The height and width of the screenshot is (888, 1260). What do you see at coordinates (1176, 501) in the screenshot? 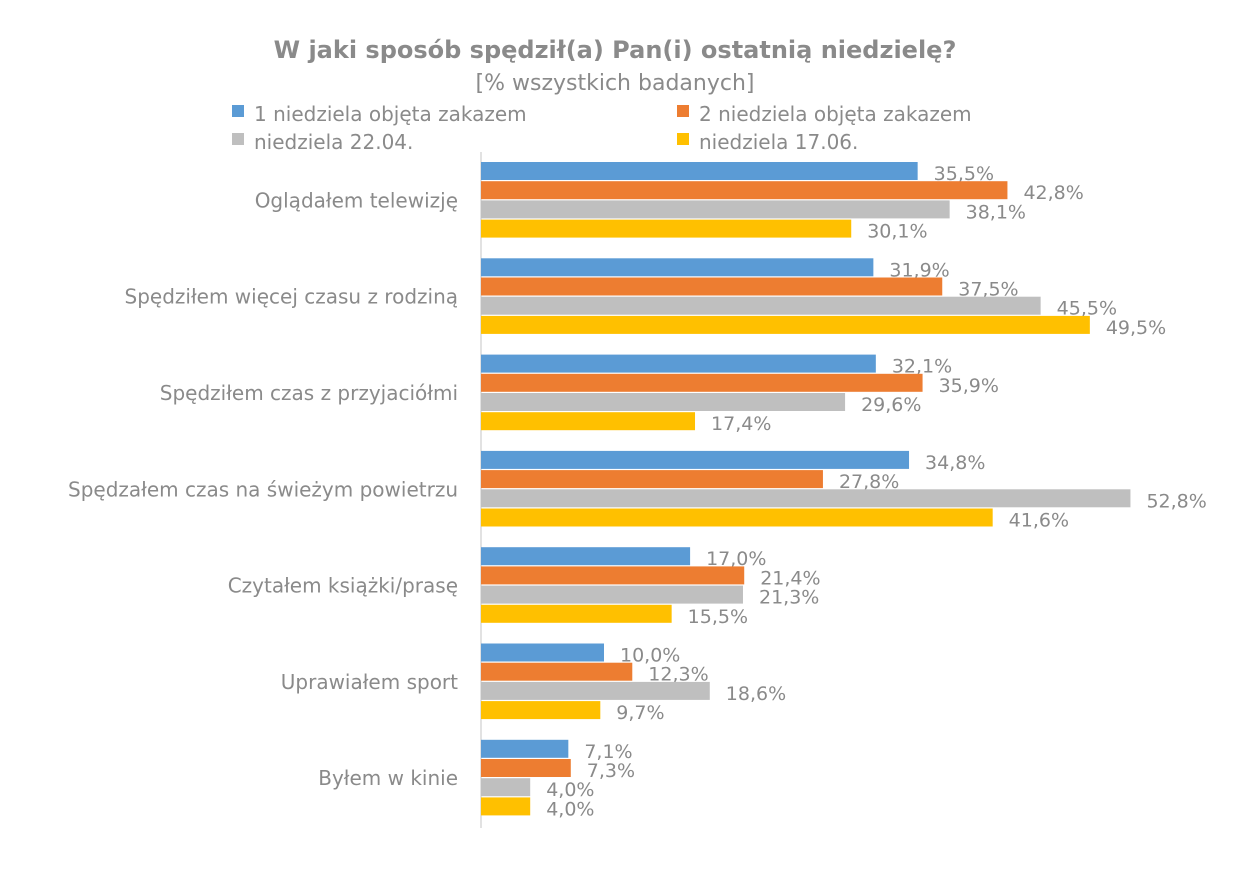
I see `value-label: 52,8%` at bounding box center [1176, 501].